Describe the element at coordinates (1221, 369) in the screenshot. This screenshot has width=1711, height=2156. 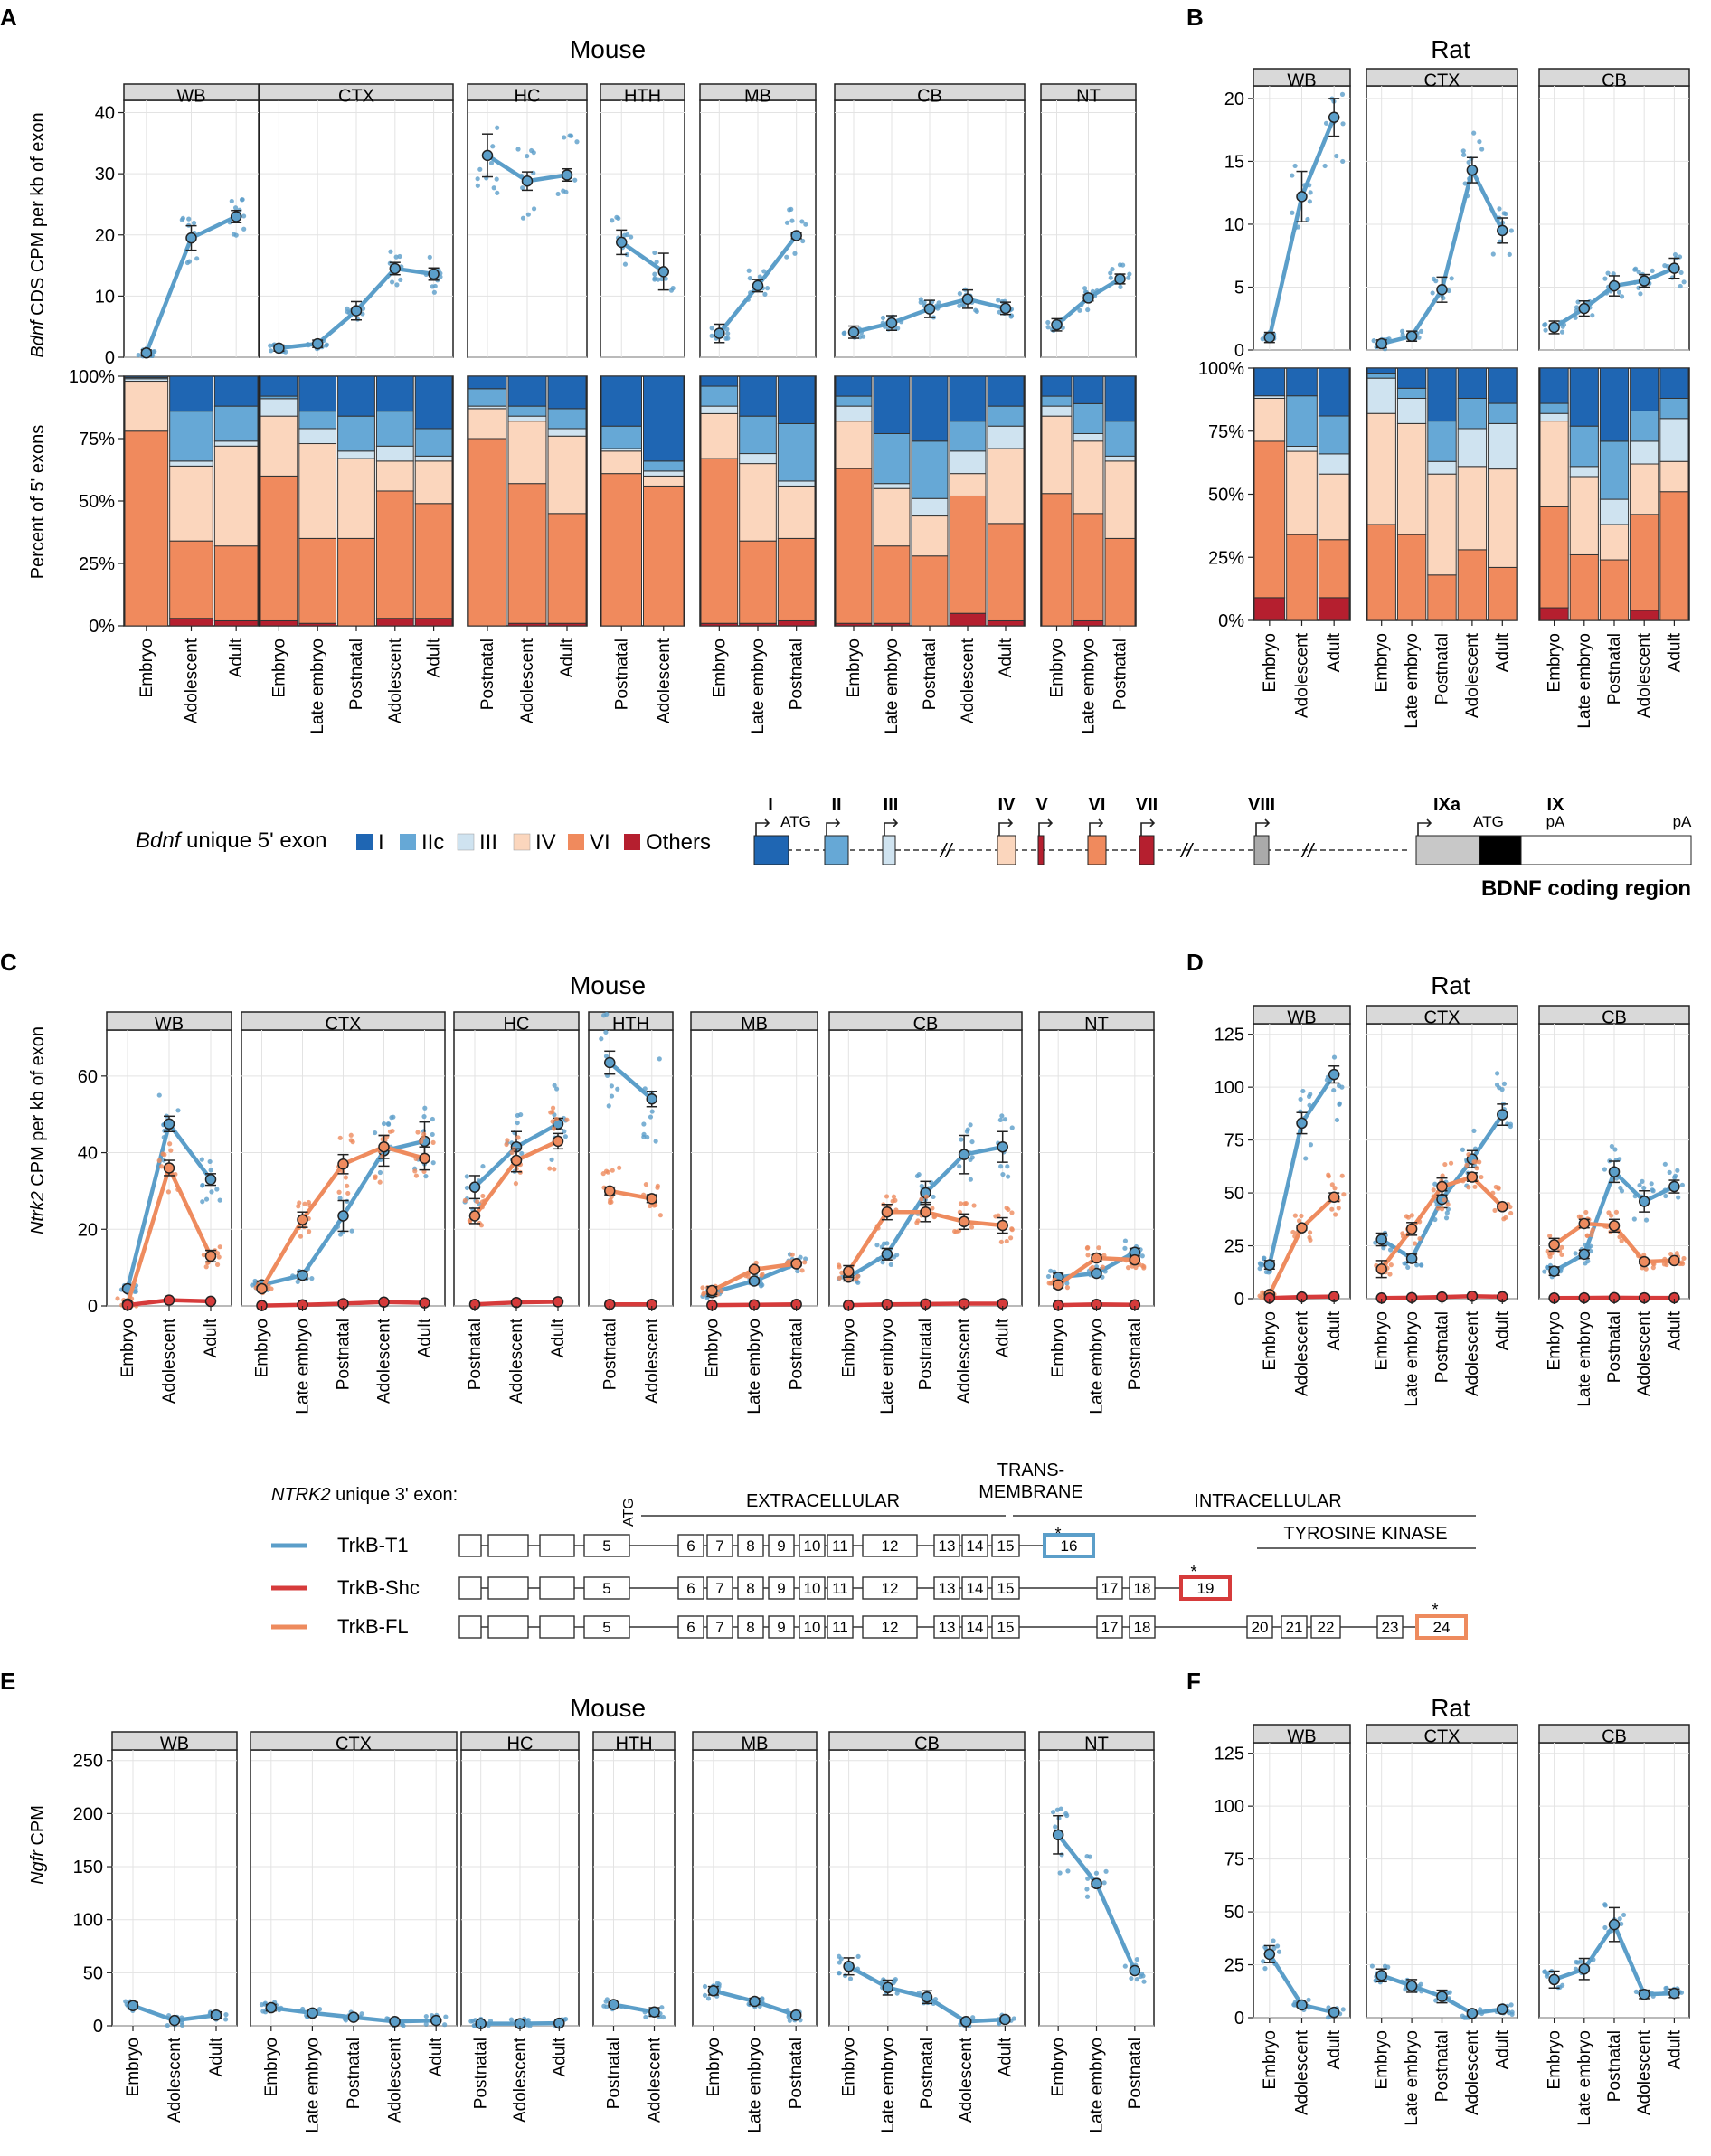
I see `y-tick-label: 100%` at that location.